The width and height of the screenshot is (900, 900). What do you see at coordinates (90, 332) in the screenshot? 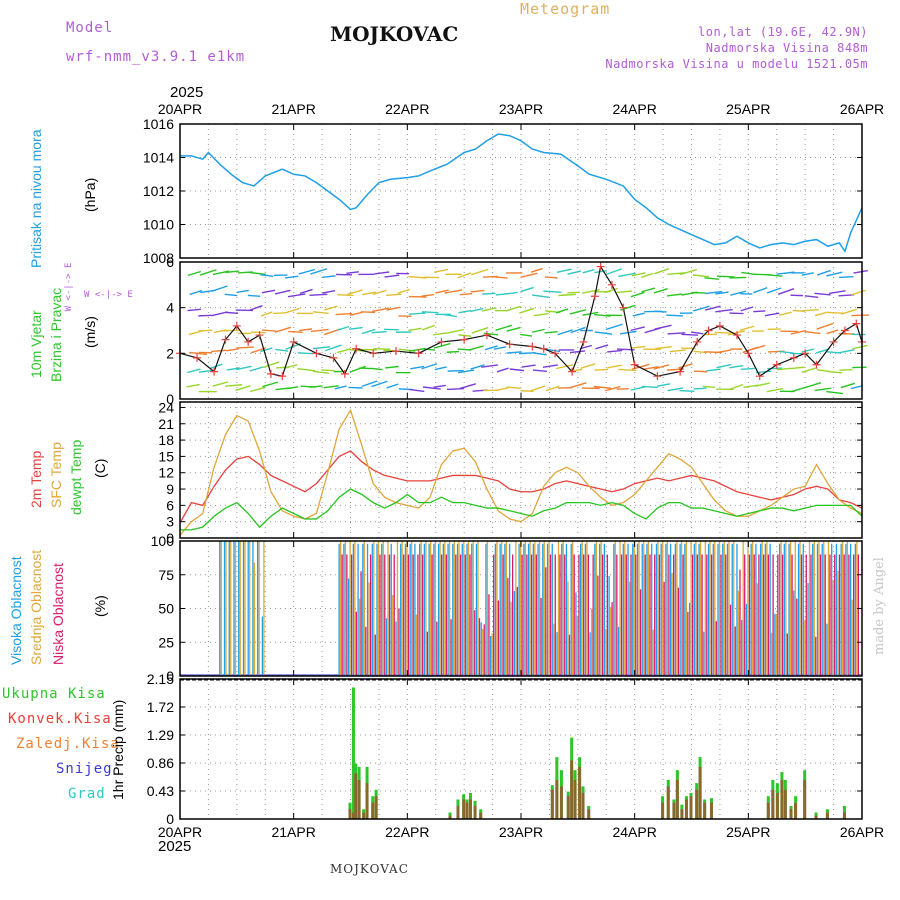
I see `wind-unit: (m/s)` at bounding box center [90, 332].